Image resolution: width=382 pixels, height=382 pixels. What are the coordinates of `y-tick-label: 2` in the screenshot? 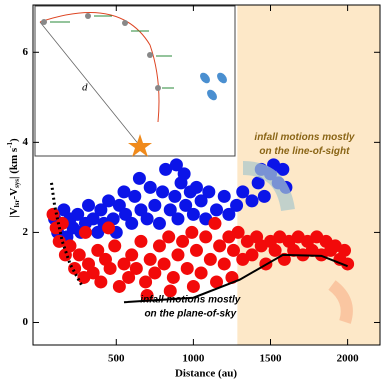 It's located at (26, 232).